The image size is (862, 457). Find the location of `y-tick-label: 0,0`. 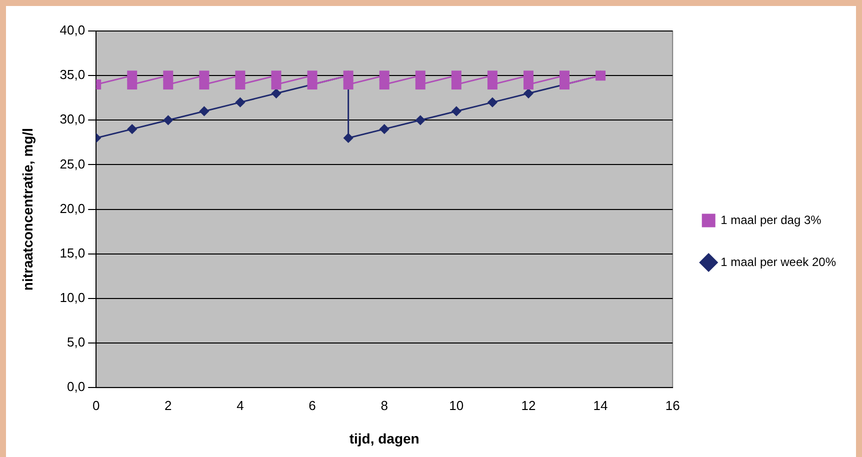

y-tick-label: 0,0 is located at coordinates (76, 386).